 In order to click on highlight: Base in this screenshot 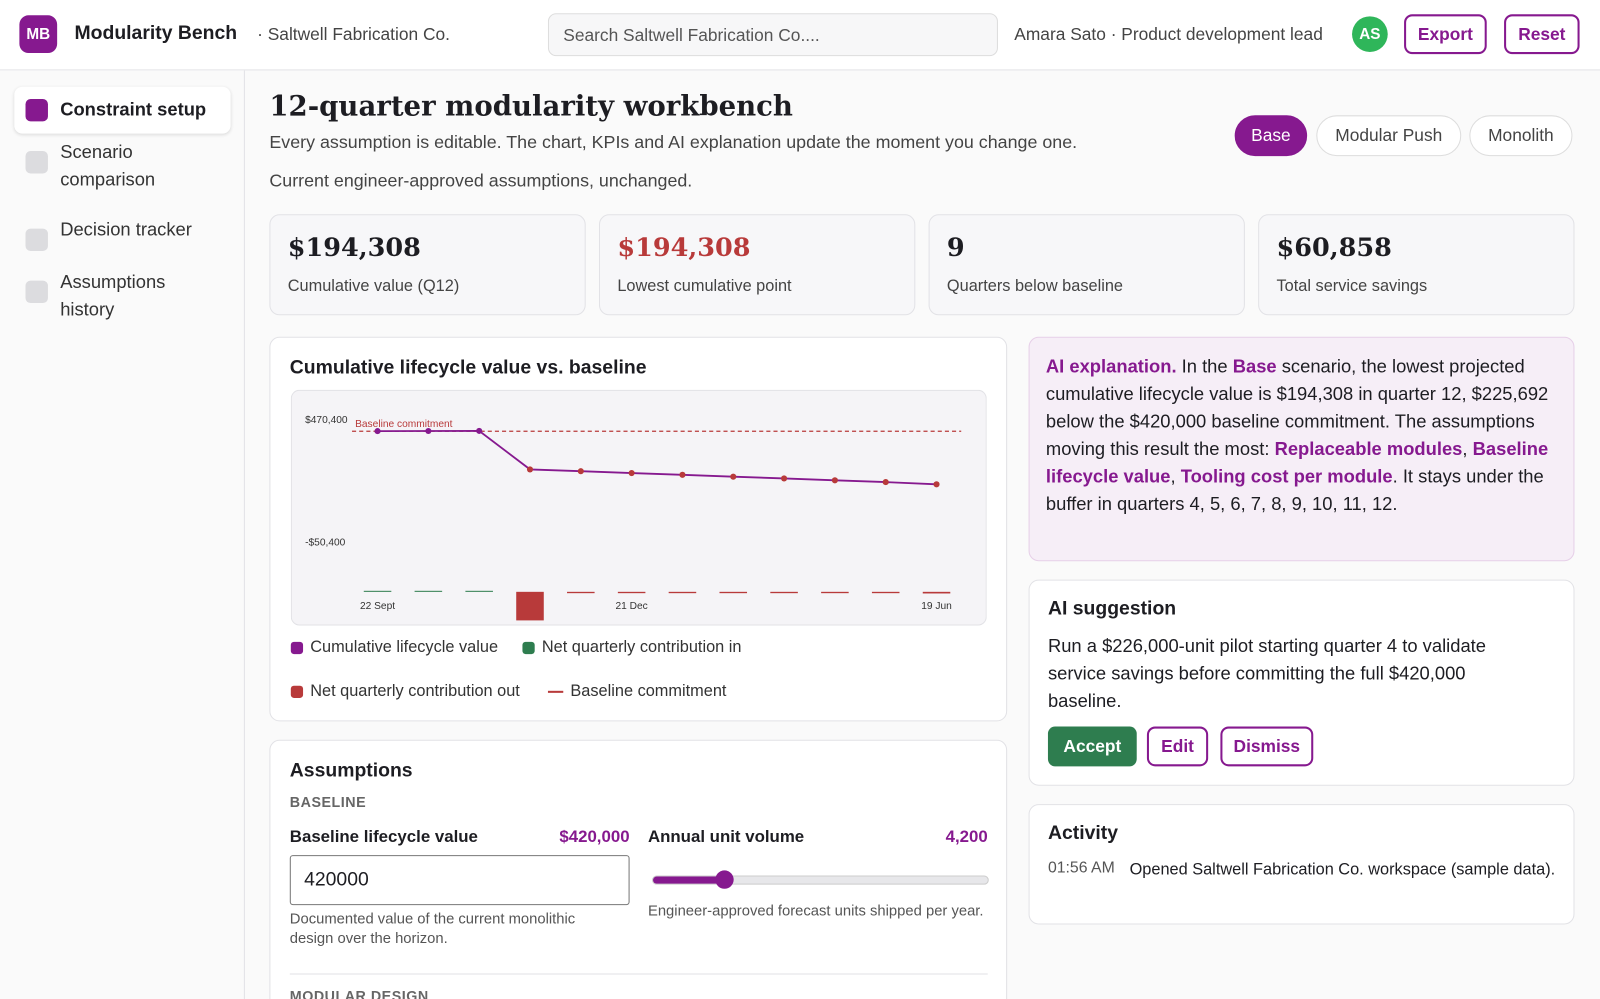, I will do `click(1254, 366)`.